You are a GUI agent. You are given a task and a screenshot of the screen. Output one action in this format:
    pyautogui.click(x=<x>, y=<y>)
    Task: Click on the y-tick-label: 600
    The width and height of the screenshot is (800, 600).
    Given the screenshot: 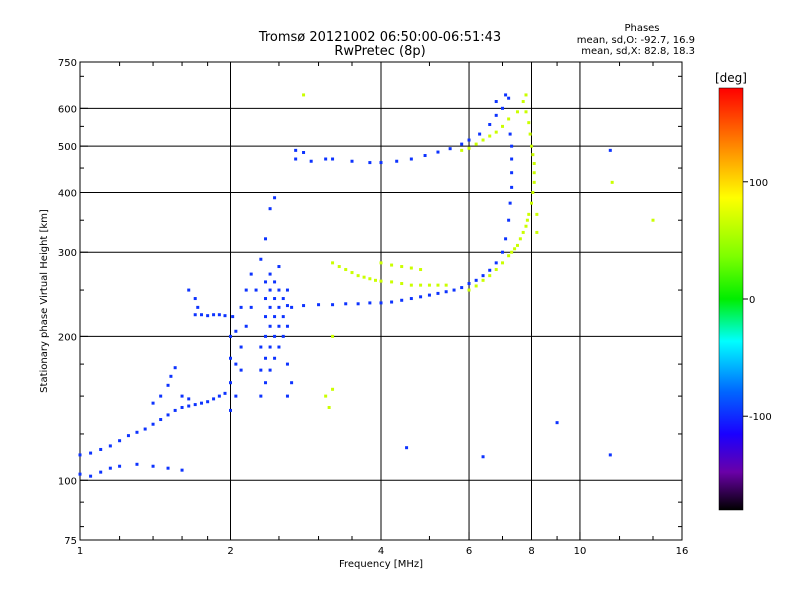 What is the action you would take?
    pyautogui.click(x=67, y=109)
    